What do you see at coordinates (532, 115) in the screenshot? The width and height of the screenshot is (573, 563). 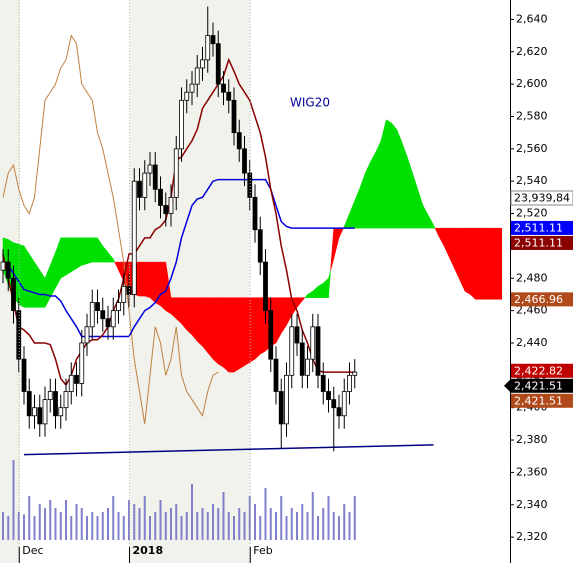 I see `y-tick-label: 2,580` at bounding box center [532, 115].